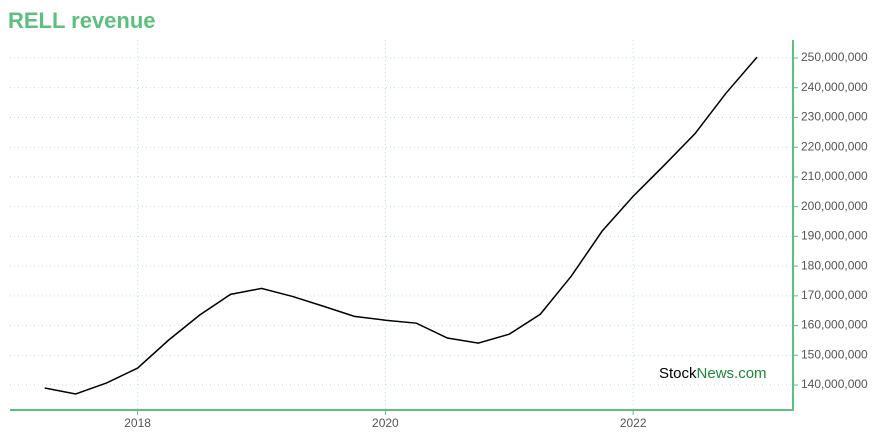 This screenshot has height=440, width=880. Describe the element at coordinates (834, 384) in the screenshot. I see `y-tick-label: 140,000,000` at that location.